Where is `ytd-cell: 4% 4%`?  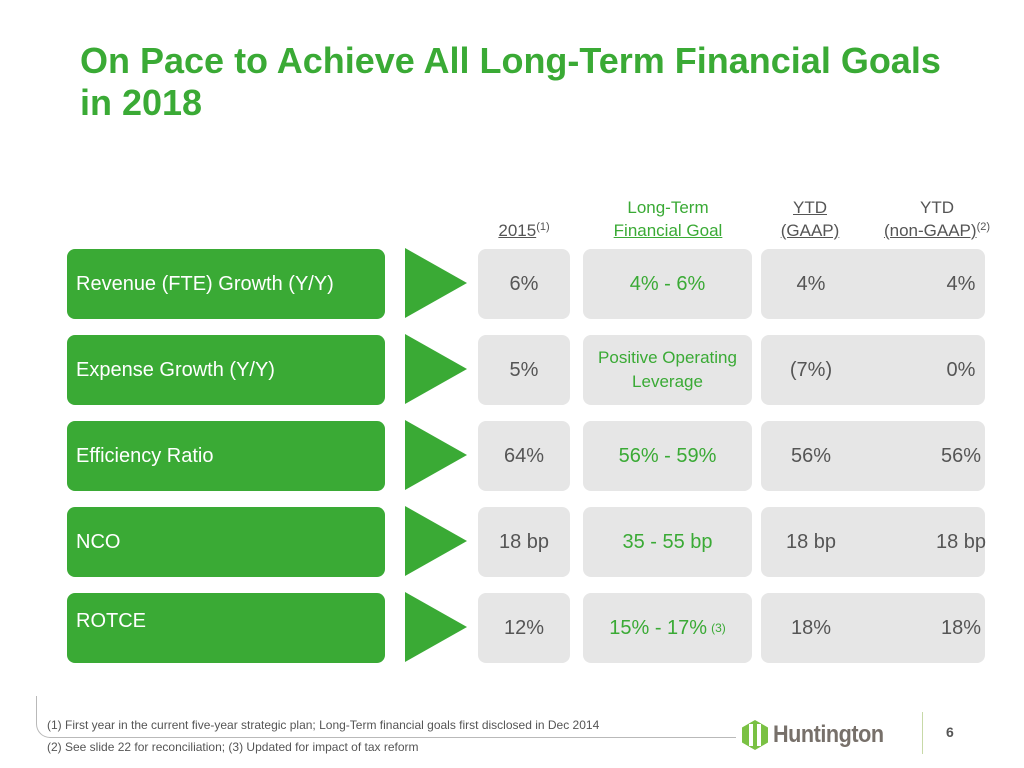
ytd-cell: 4% 4% is located at coordinates (873, 284).